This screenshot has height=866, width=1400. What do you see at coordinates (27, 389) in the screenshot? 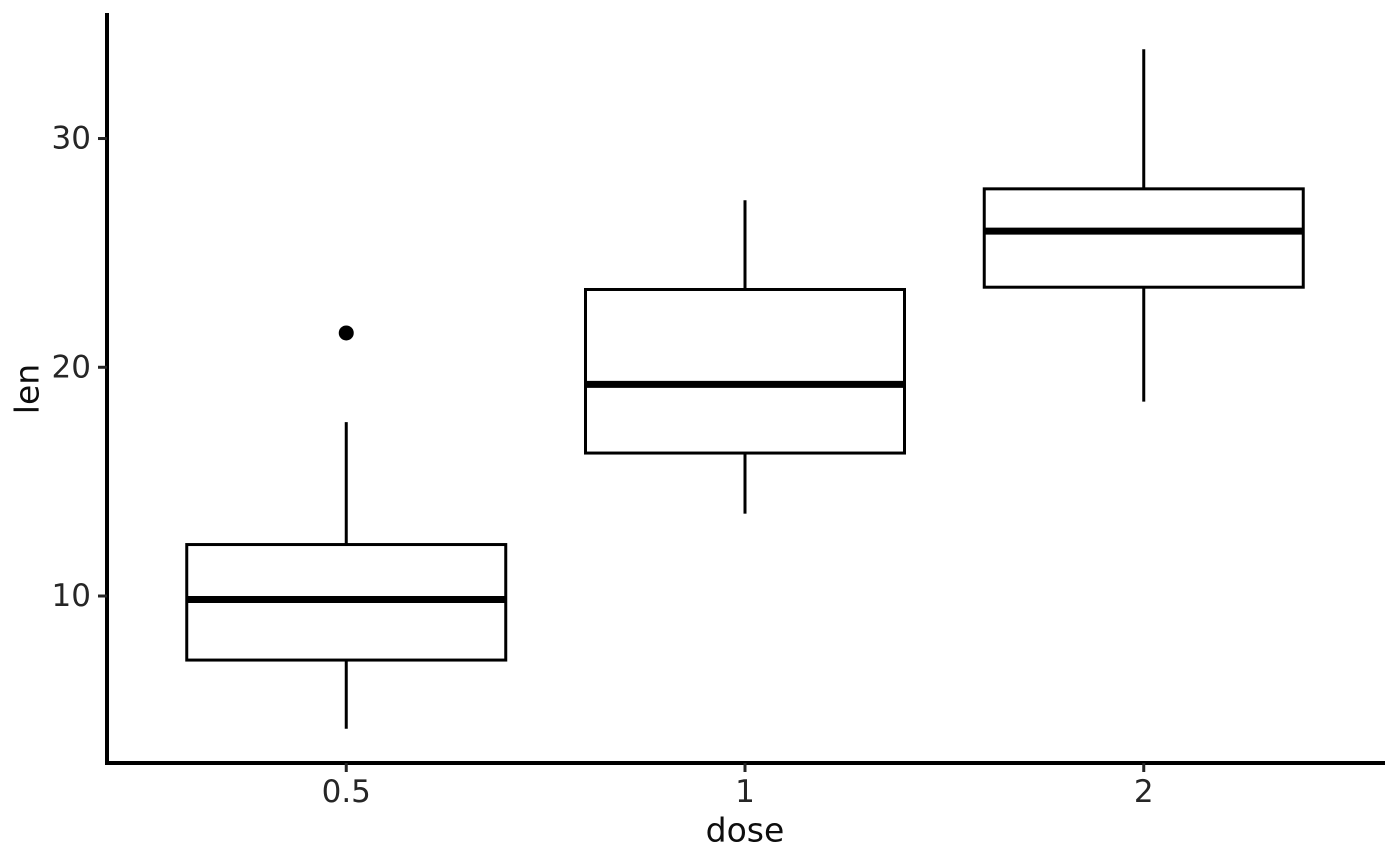
I see `y-axis-title: len` at bounding box center [27, 389].